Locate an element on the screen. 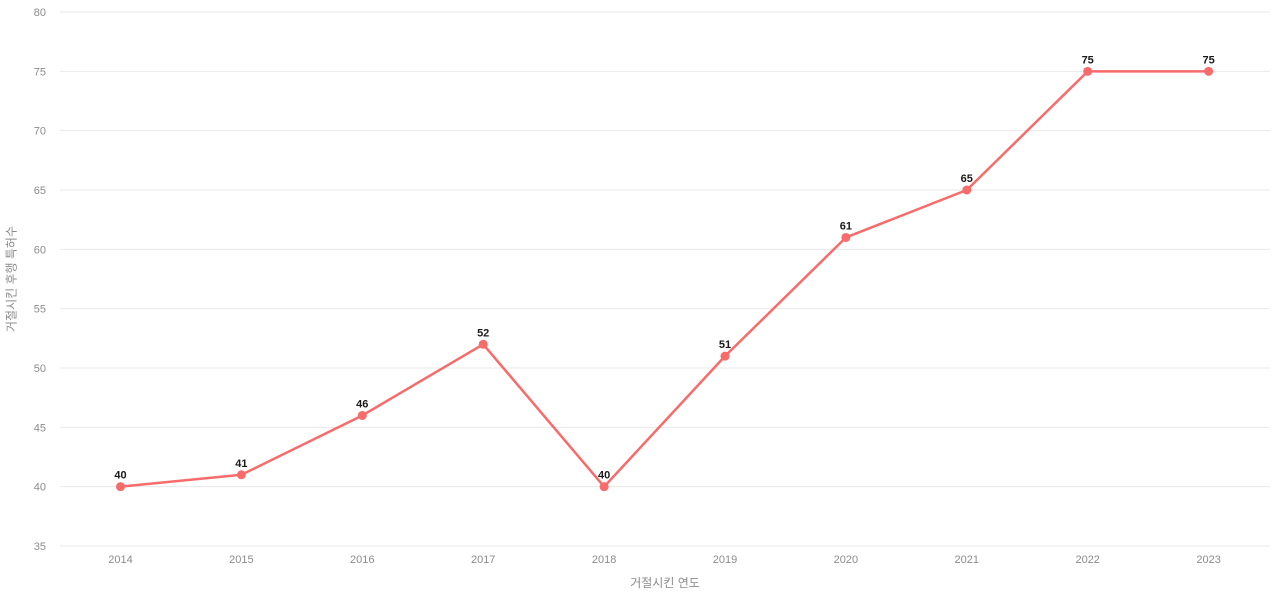  y-tick-label: 75 is located at coordinates (40, 72).